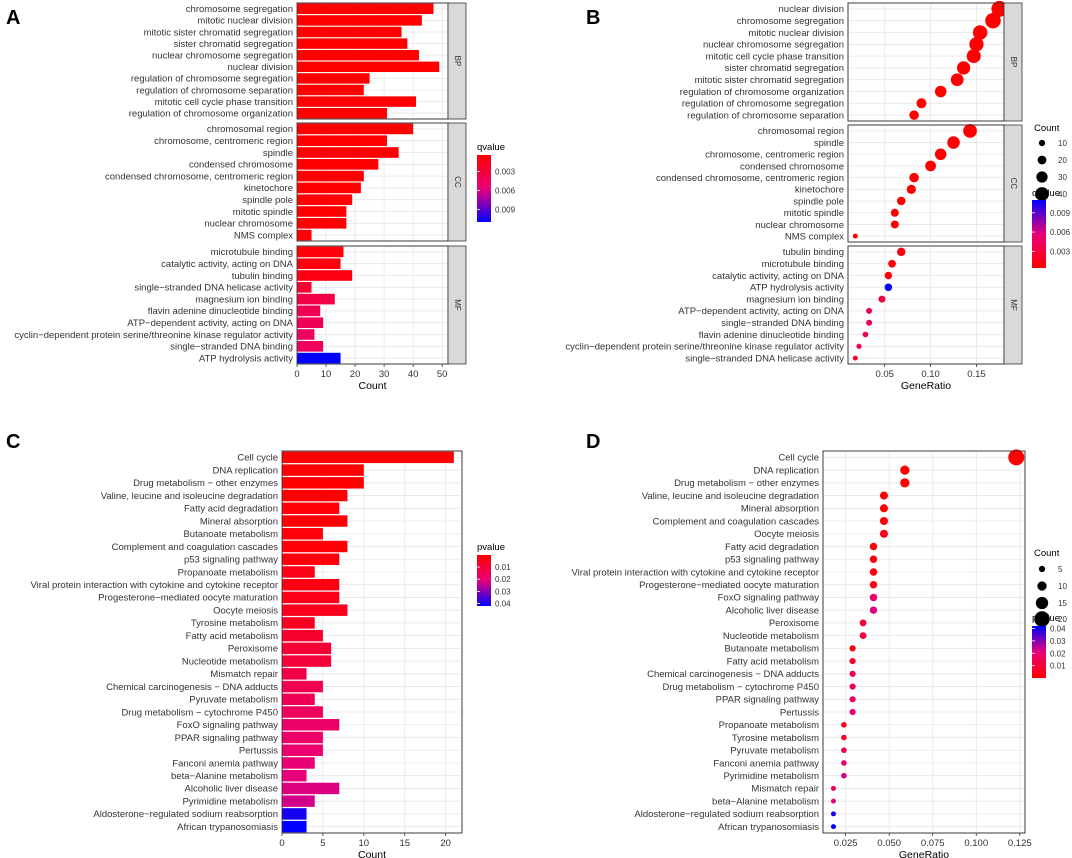  I want to click on x-tick-label: 40, so click(413, 374).